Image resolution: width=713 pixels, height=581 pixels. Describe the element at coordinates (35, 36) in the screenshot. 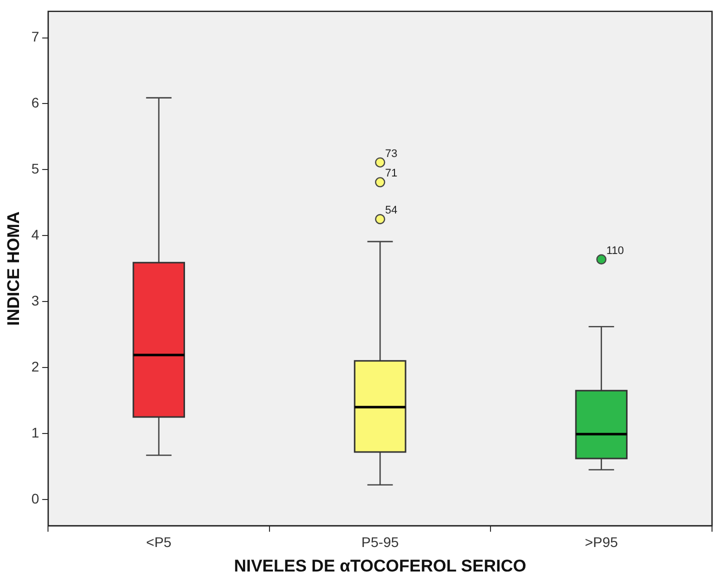

I see `y-tick-label: 7` at that location.